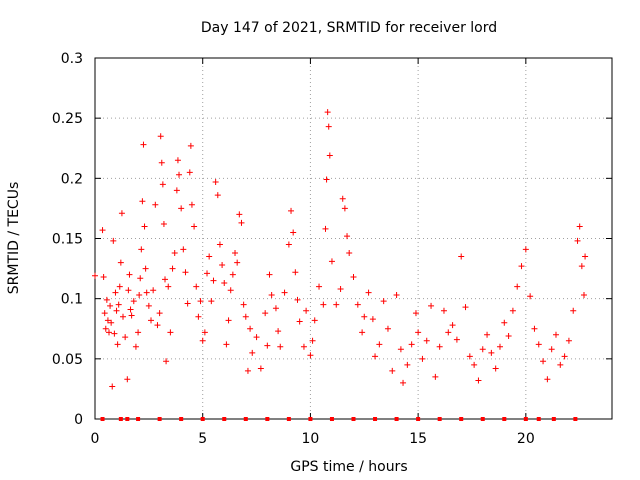 The height and width of the screenshot is (480, 640). Describe the element at coordinates (67, 360) in the screenshot. I see `y-tick-label: 0.05` at that location.